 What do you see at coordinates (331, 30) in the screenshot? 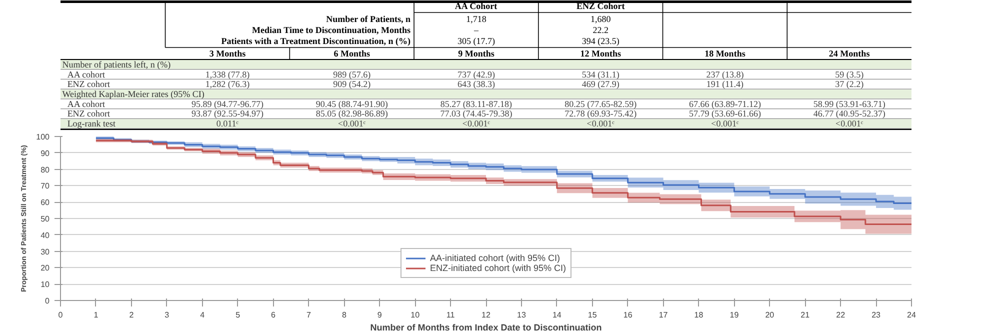
I see `text: Median Time to Discontinuation, Months` at bounding box center [331, 30].